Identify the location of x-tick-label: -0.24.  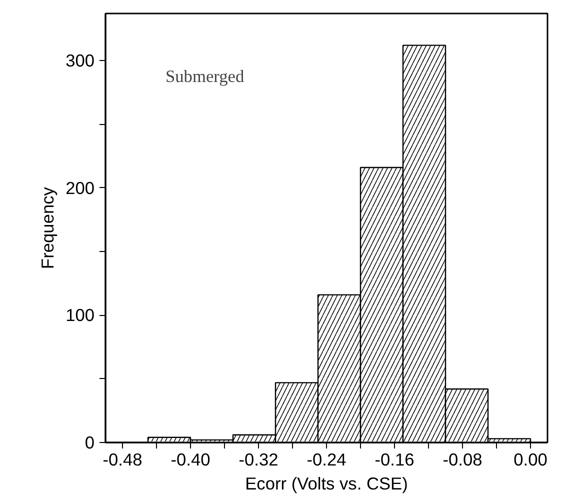
(326, 460).